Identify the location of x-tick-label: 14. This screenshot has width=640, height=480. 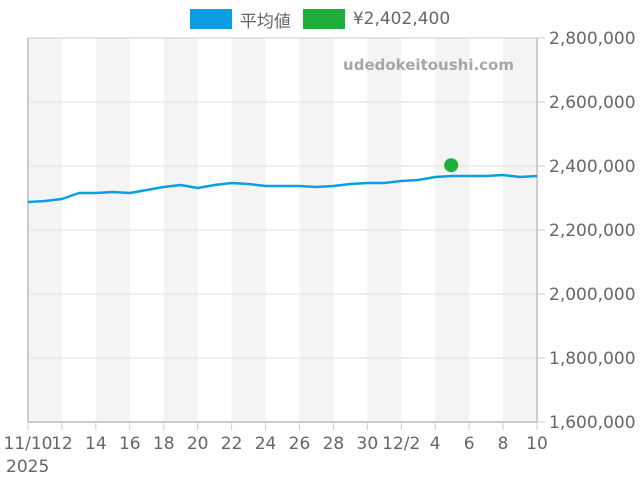
(96, 444).